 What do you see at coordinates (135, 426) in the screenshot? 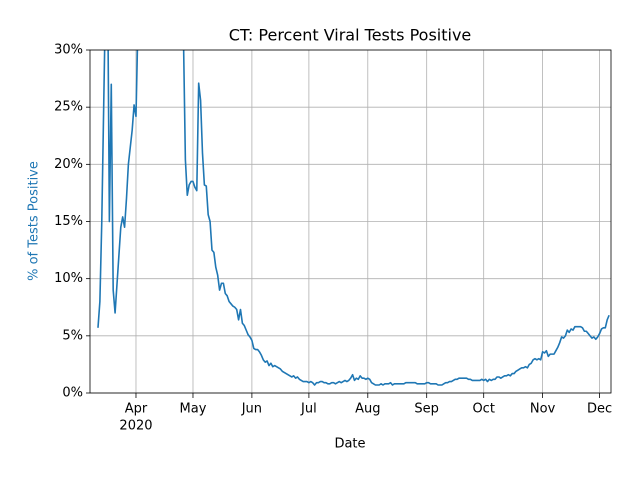
I see `x-year-label: 2020` at bounding box center [135, 426].